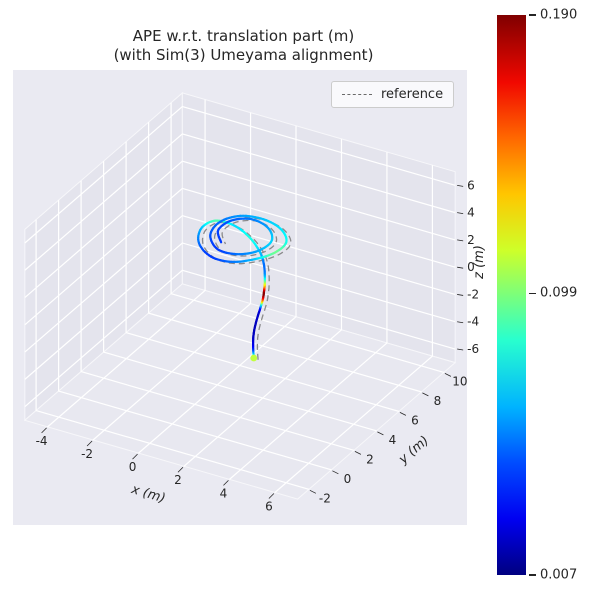  What do you see at coordinates (438, 401) in the screenshot?
I see `tick-label: 8` at bounding box center [438, 401].